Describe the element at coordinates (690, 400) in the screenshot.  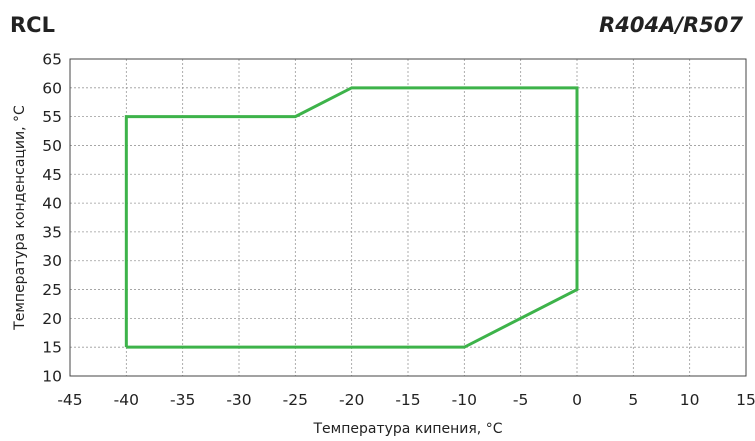
I see `x-tick-label: 10` at that location.